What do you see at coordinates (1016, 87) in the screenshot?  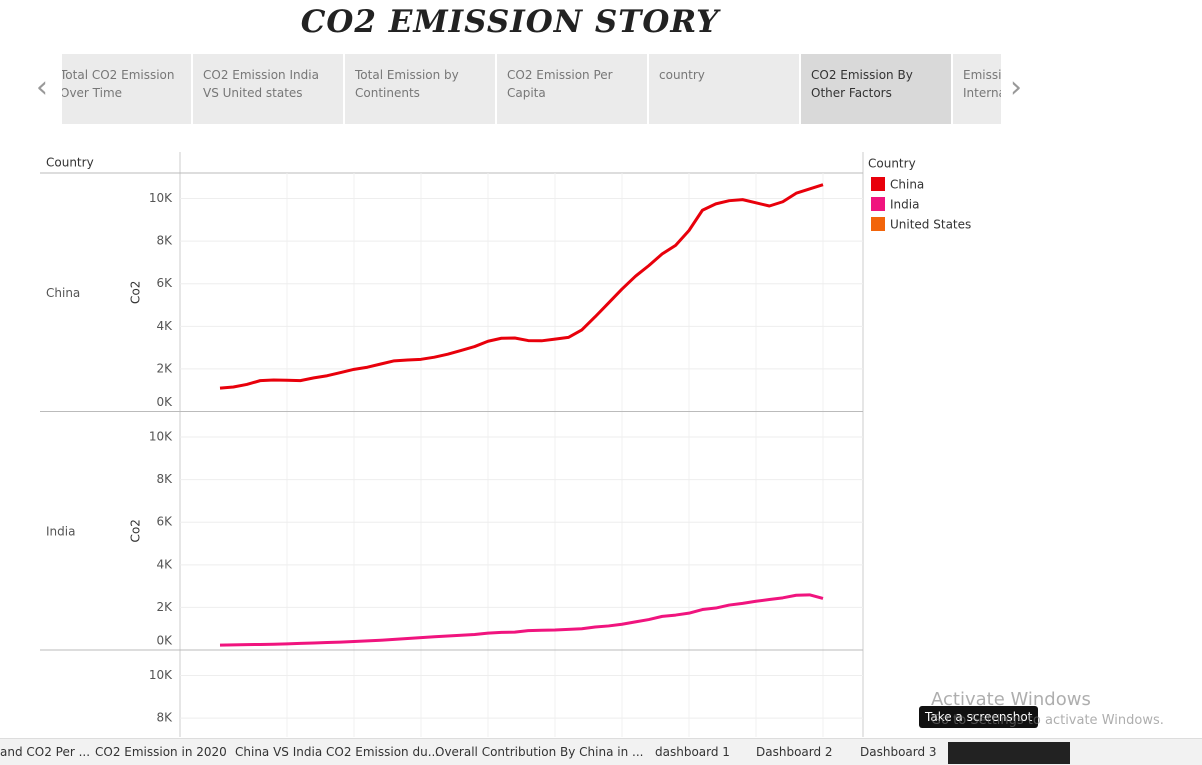 I see `next-arrow: ›` at bounding box center [1016, 87].